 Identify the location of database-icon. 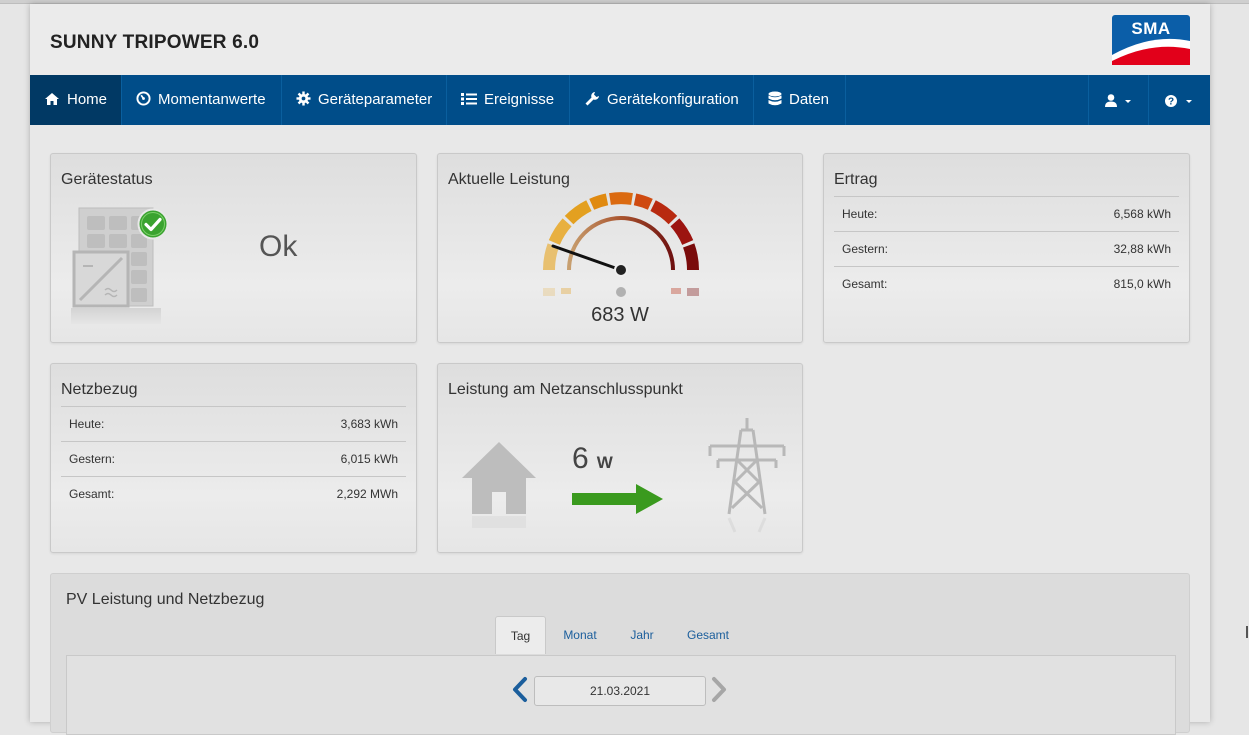
(775, 98).